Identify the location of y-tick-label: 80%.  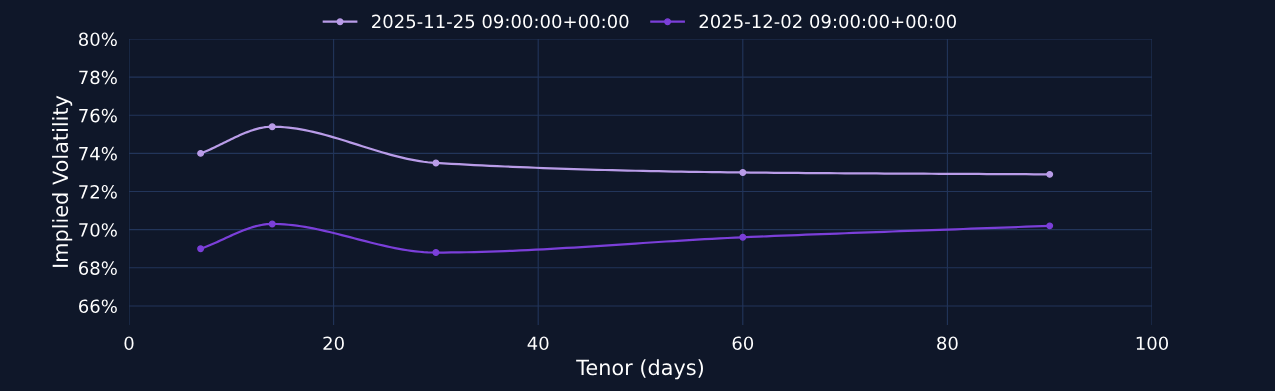
(97, 39).